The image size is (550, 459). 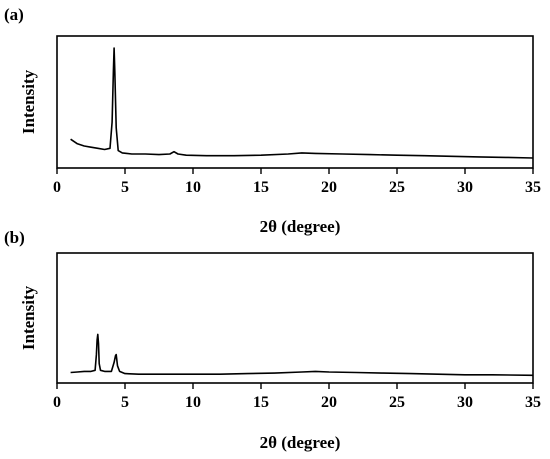 I want to click on panel-b-xrd-trace, so click(x=302, y=355).